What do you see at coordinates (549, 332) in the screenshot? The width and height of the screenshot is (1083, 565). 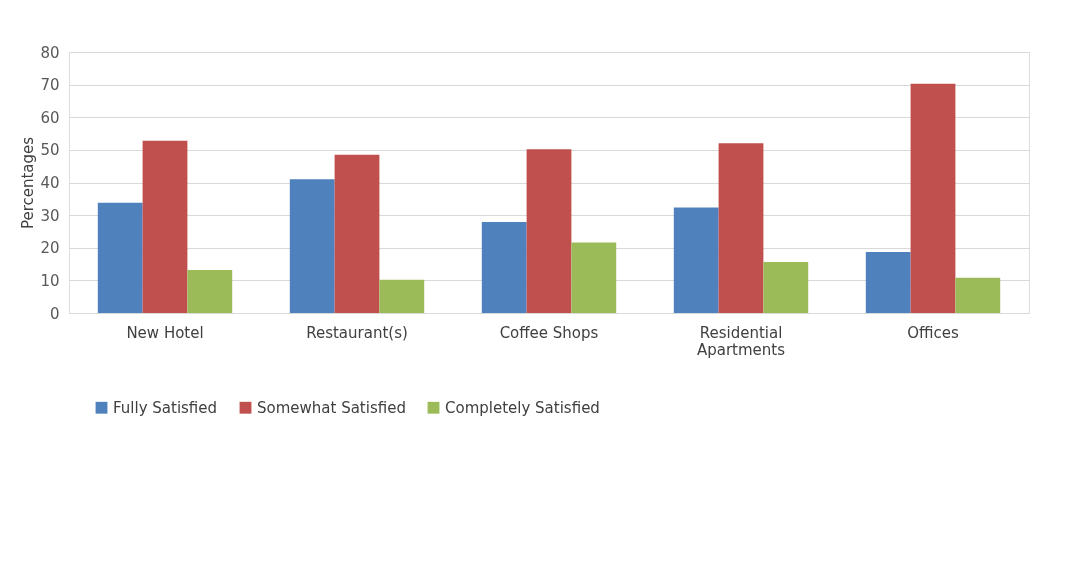 I see `x-tick-label: Coffee Shops` at bounding box center [549, 332].